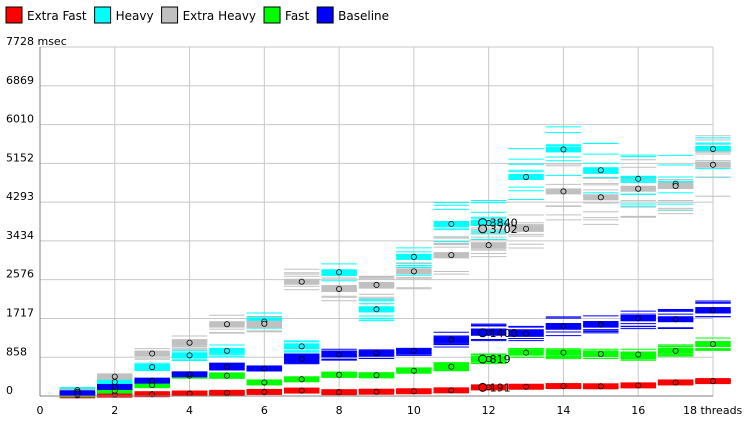 The height and width of the screenshot is (430, 752). Describe the element at coordinates (103, 15) in the screenshot. I see `legend-swatch-heavy` at that location.